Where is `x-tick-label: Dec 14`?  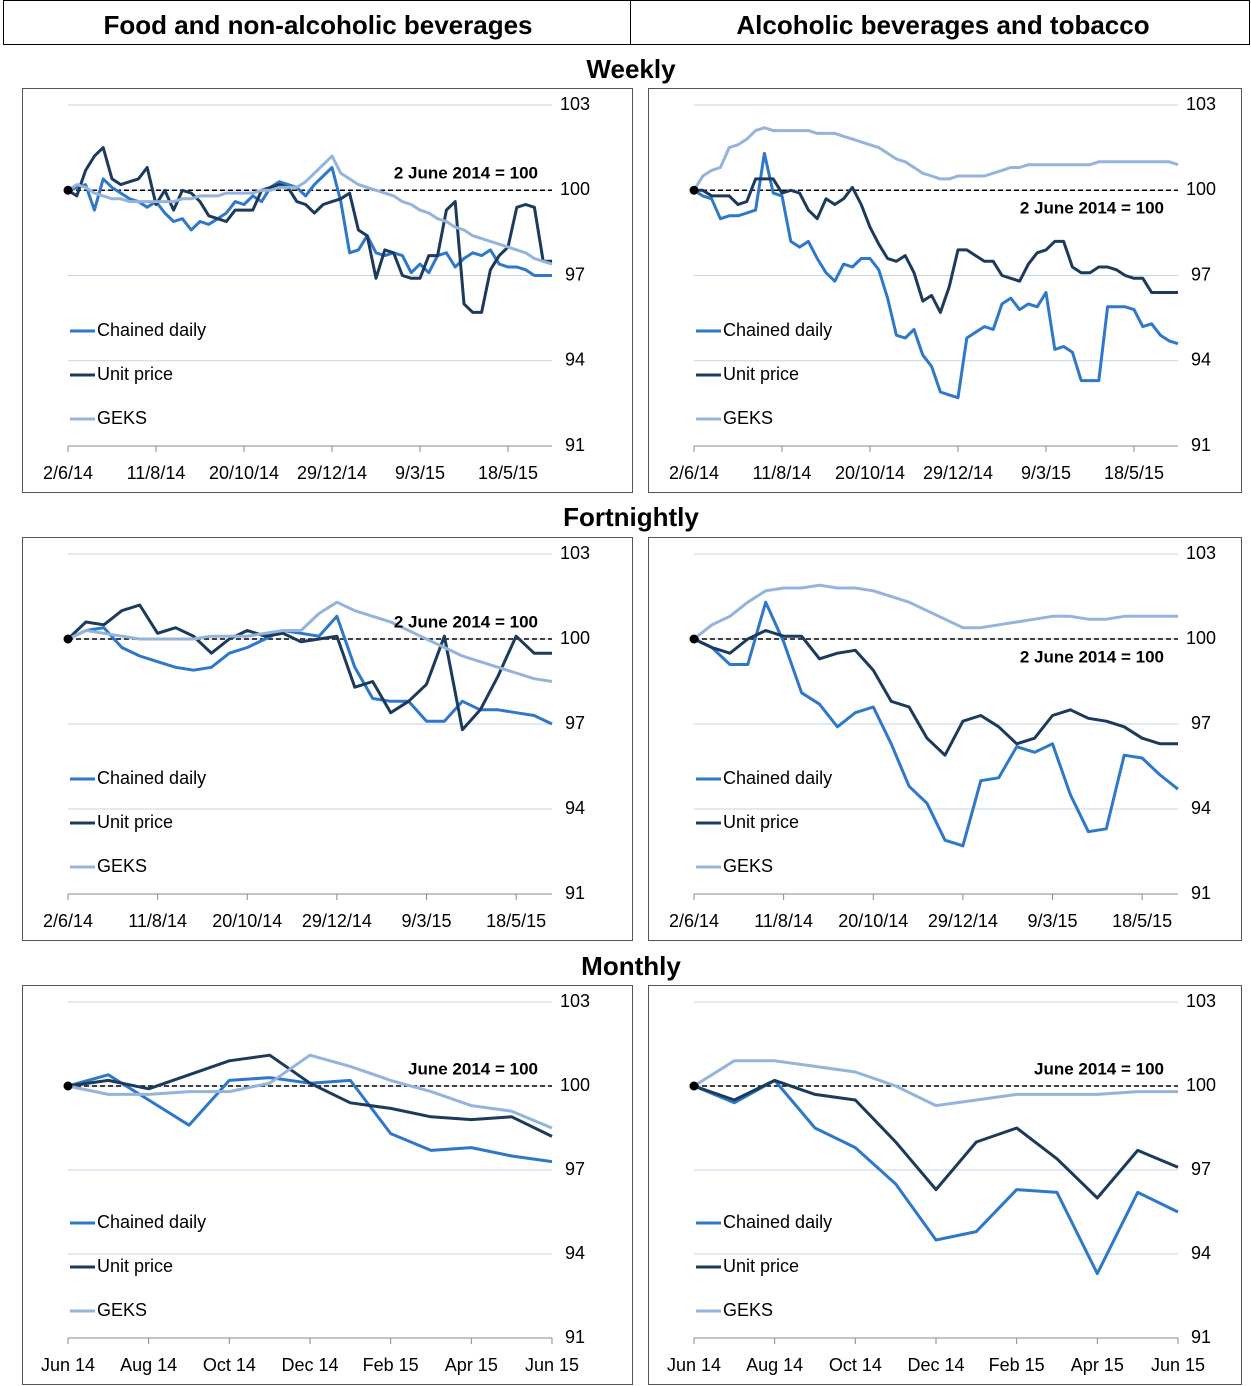
x-tick-label: Dec 14 is located at coordinates (935, 1365).